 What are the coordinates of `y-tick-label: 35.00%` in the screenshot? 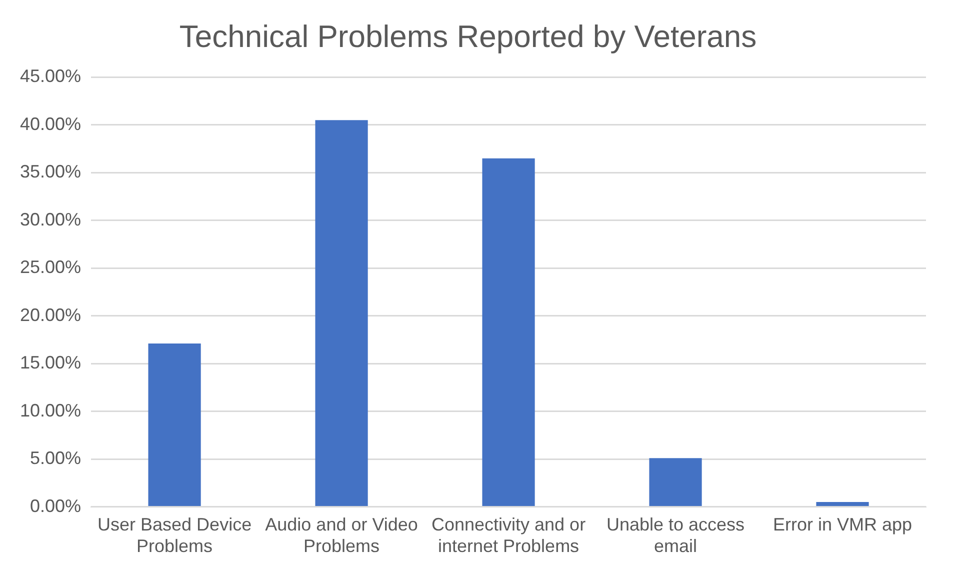 It's located at (51, 172).